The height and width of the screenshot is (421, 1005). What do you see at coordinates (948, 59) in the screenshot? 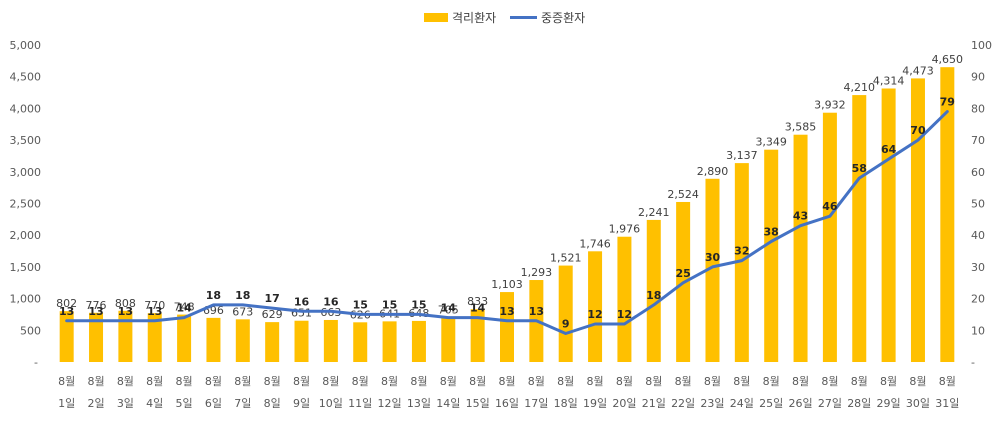
I see `bar-data-label: 4,650` at bounding box center [948, 59].